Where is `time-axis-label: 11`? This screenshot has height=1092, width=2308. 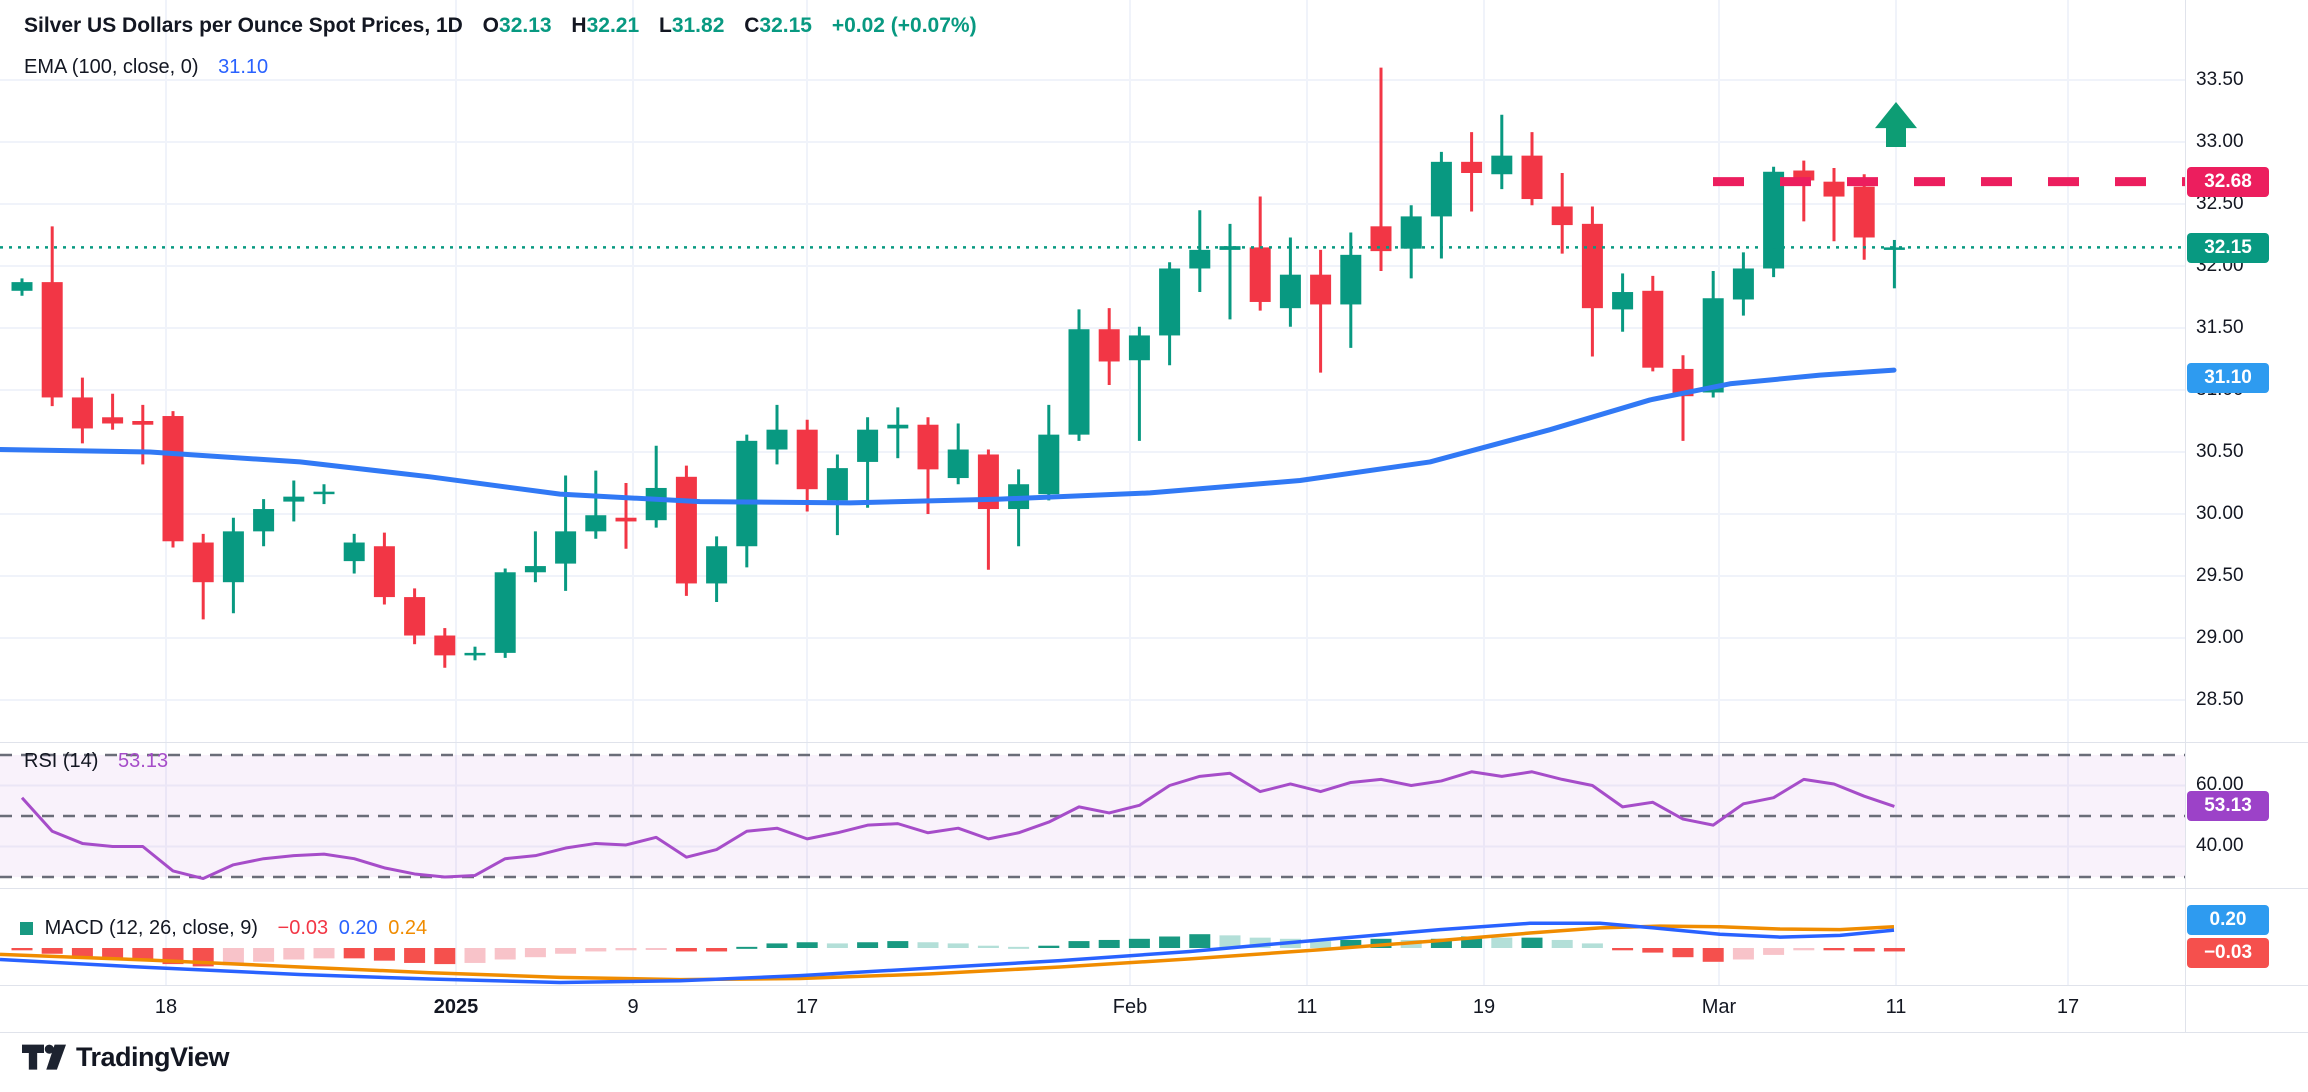
time-axis-label: 11 is located at coordinates (1307, 1007).